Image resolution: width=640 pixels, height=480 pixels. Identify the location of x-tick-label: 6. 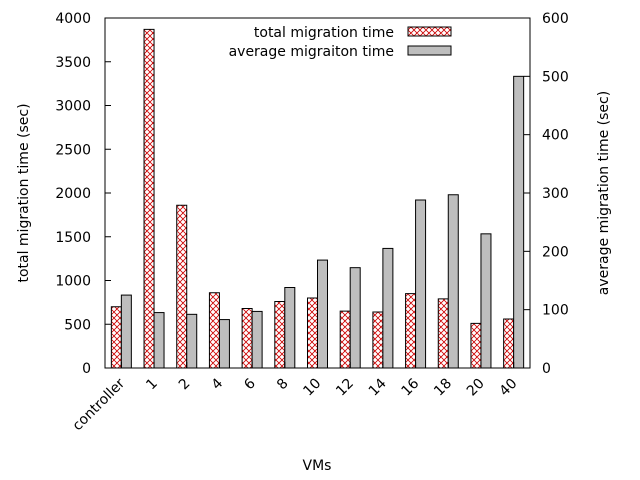
(250, 384).